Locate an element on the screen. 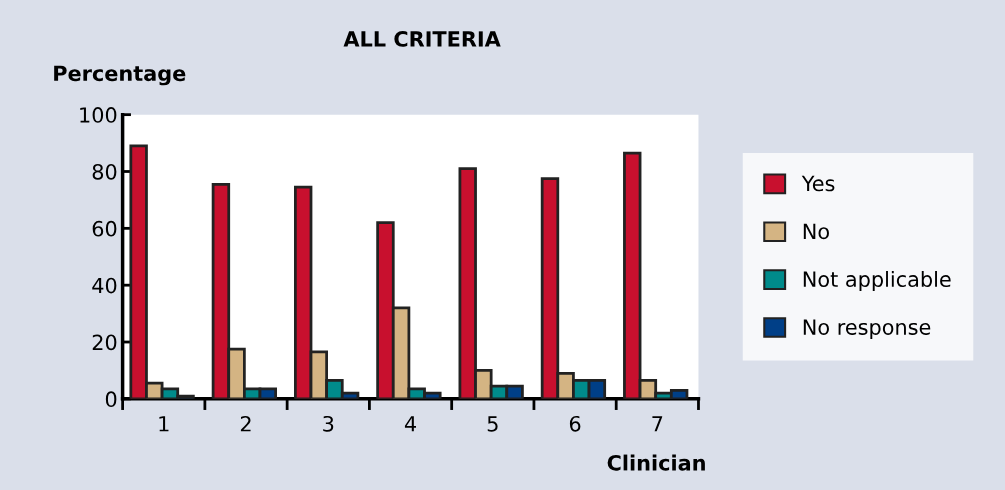  x-tick-label: 6 is located at coordinates (575, 423).